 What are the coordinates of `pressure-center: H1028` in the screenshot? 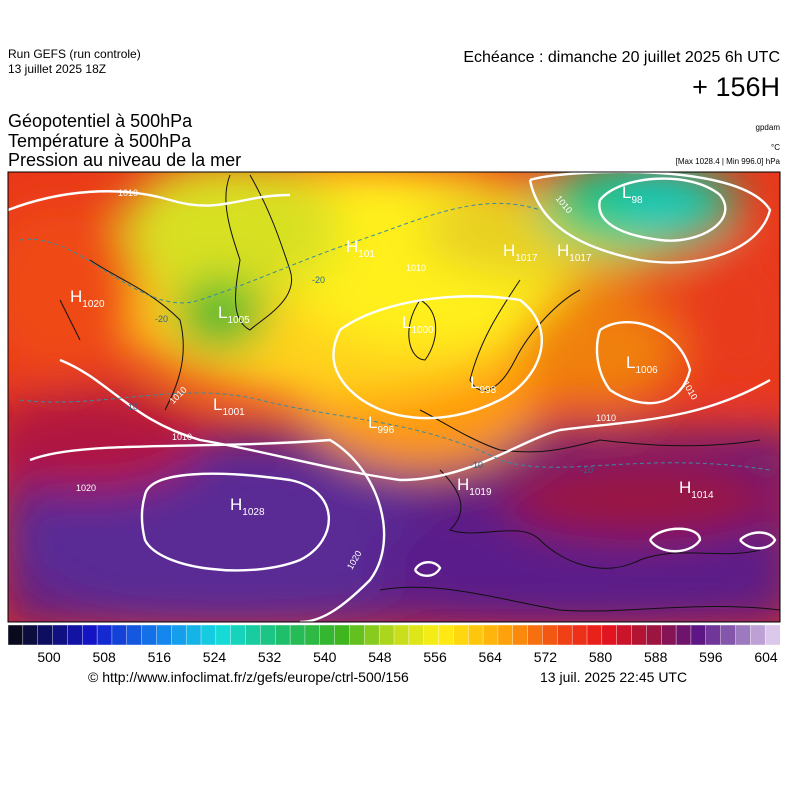 It's located at (247, 506).